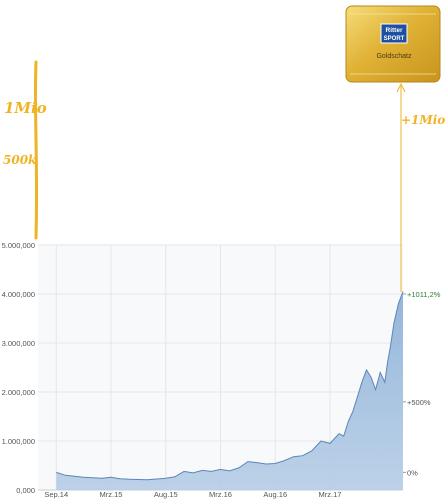 The image size is (447, 500). Describe the element at coordinates (412, 472) in the screenshot. I see `percent-label: 0%` at that location.